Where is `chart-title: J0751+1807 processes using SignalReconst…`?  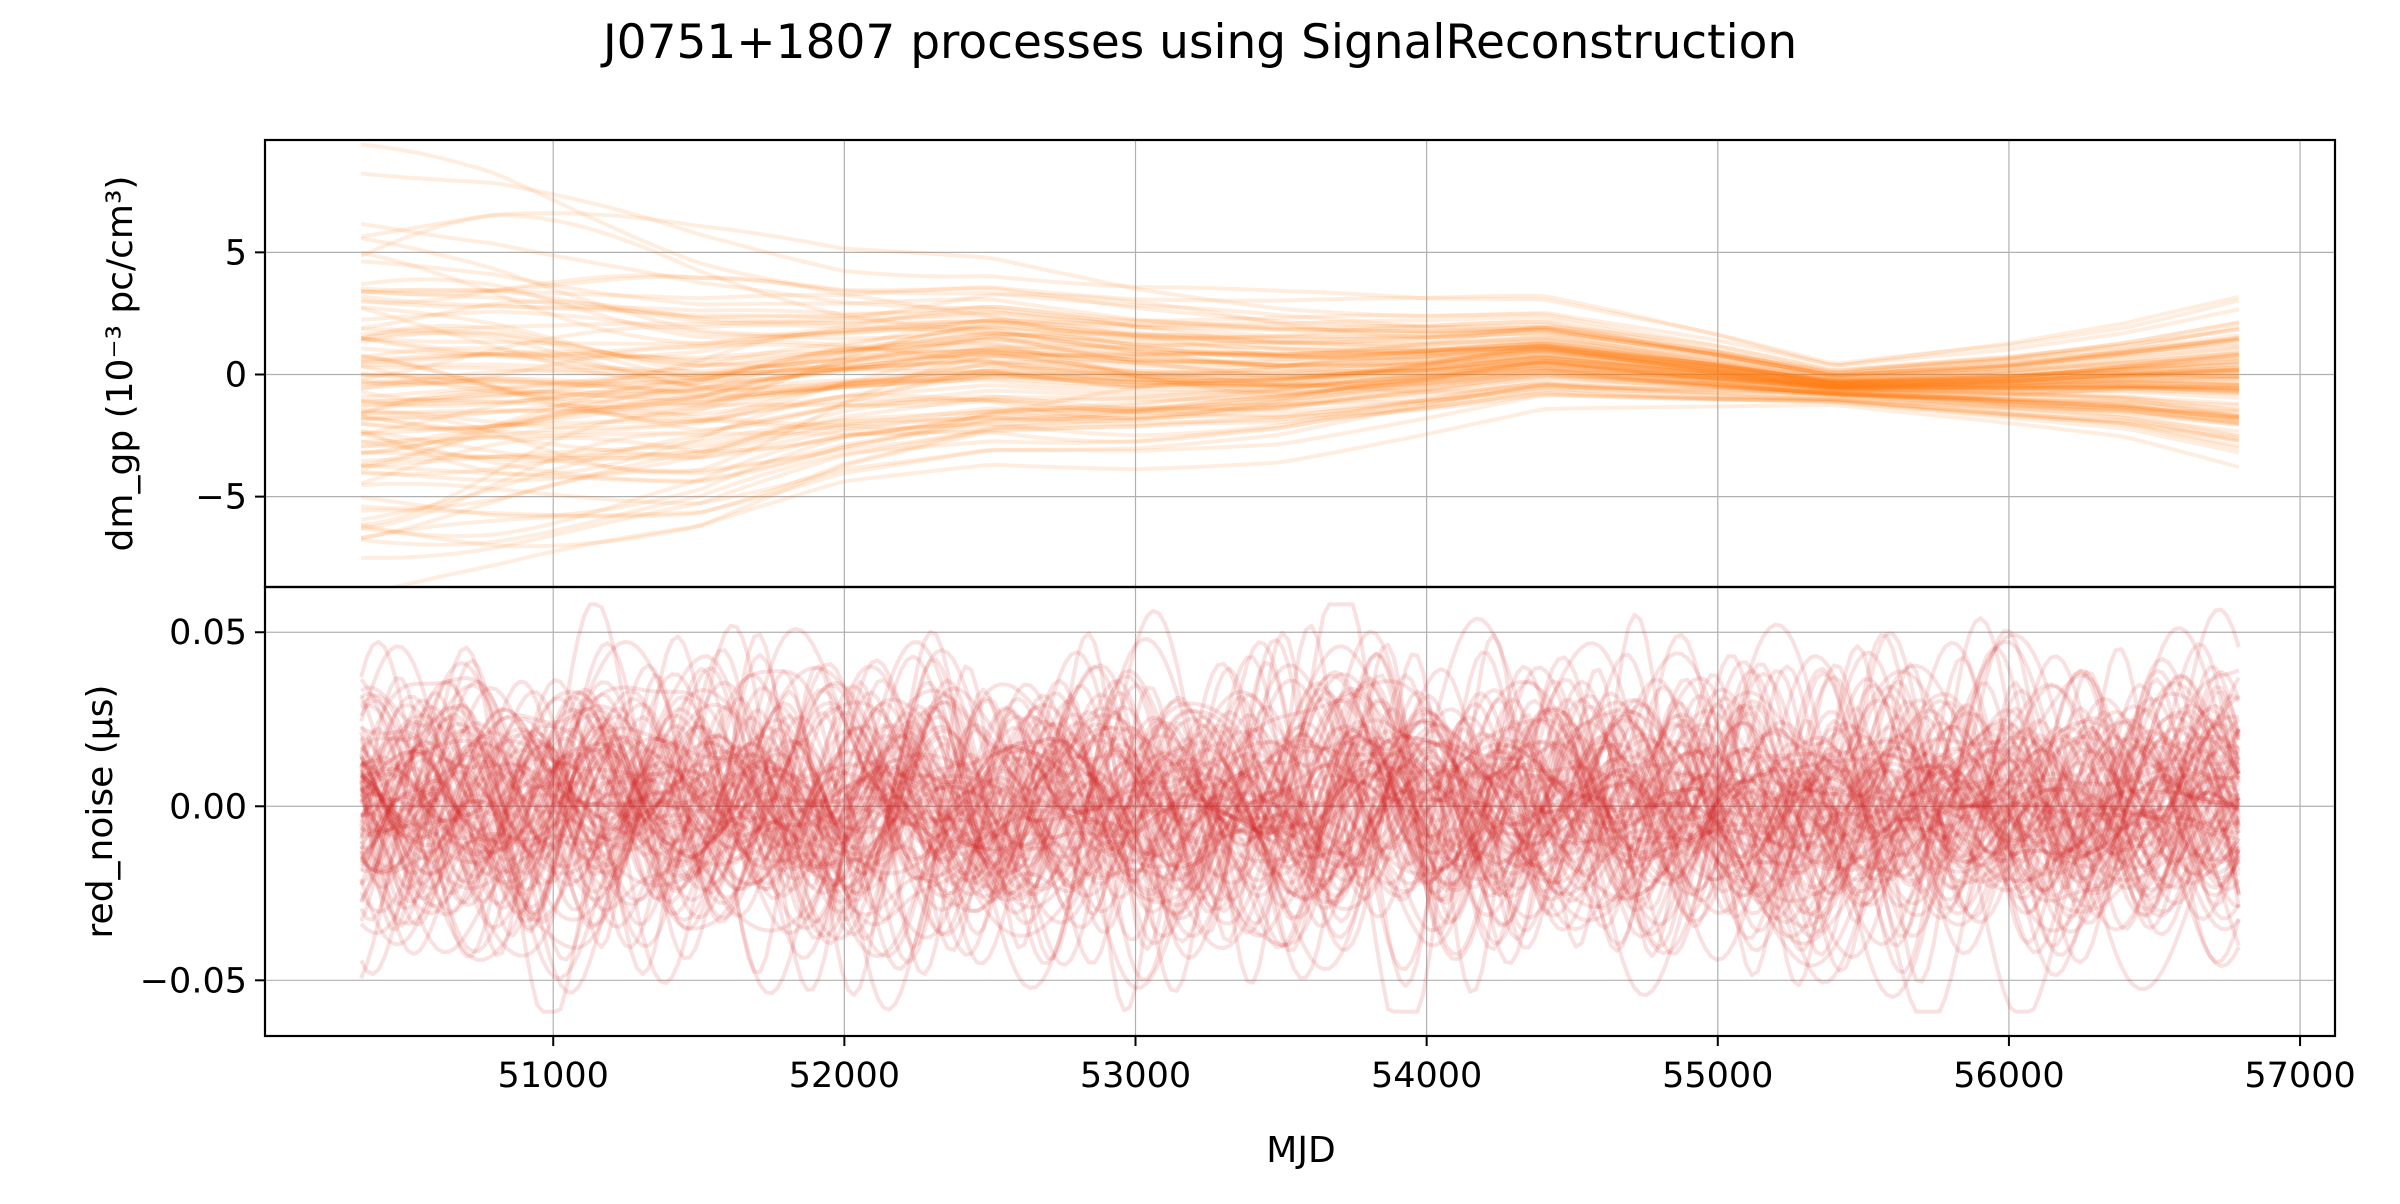 chart-title: J0751+1807 processes using SignalReconst… is located at coordinates (1198, 42).